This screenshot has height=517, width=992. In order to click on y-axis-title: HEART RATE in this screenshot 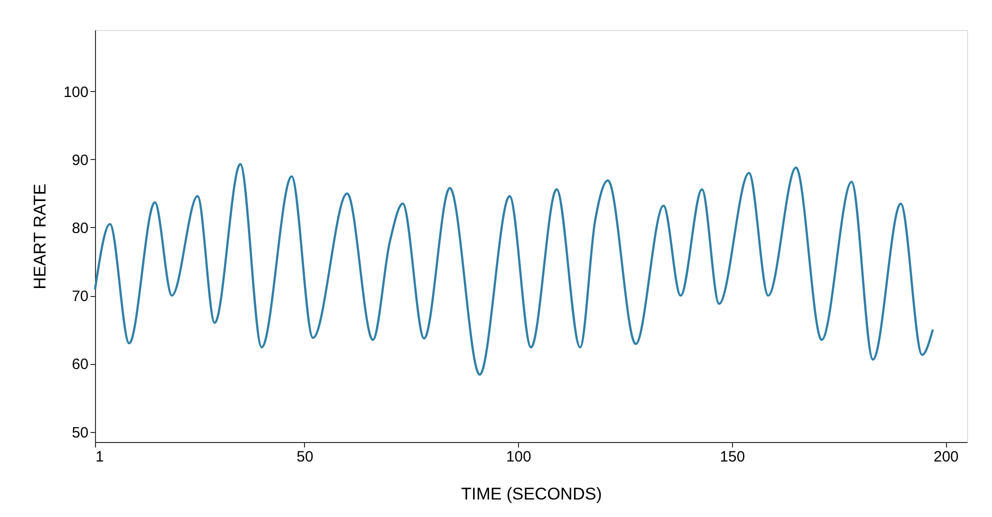, I will do `click(40, 237)`.